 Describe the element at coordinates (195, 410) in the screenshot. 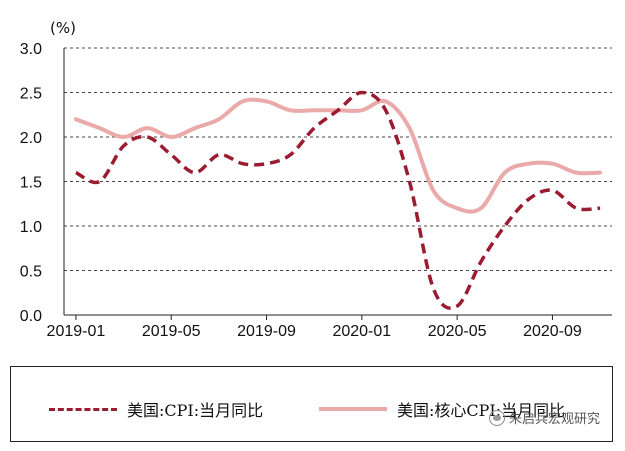

I see `legend-label-cpi: 美国:CPI:当月同比` at that location.